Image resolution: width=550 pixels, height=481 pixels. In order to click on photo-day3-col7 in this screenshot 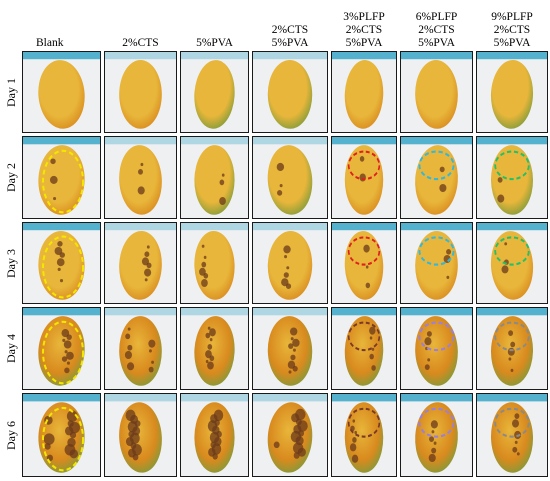, I will do `click(512, 263)`.